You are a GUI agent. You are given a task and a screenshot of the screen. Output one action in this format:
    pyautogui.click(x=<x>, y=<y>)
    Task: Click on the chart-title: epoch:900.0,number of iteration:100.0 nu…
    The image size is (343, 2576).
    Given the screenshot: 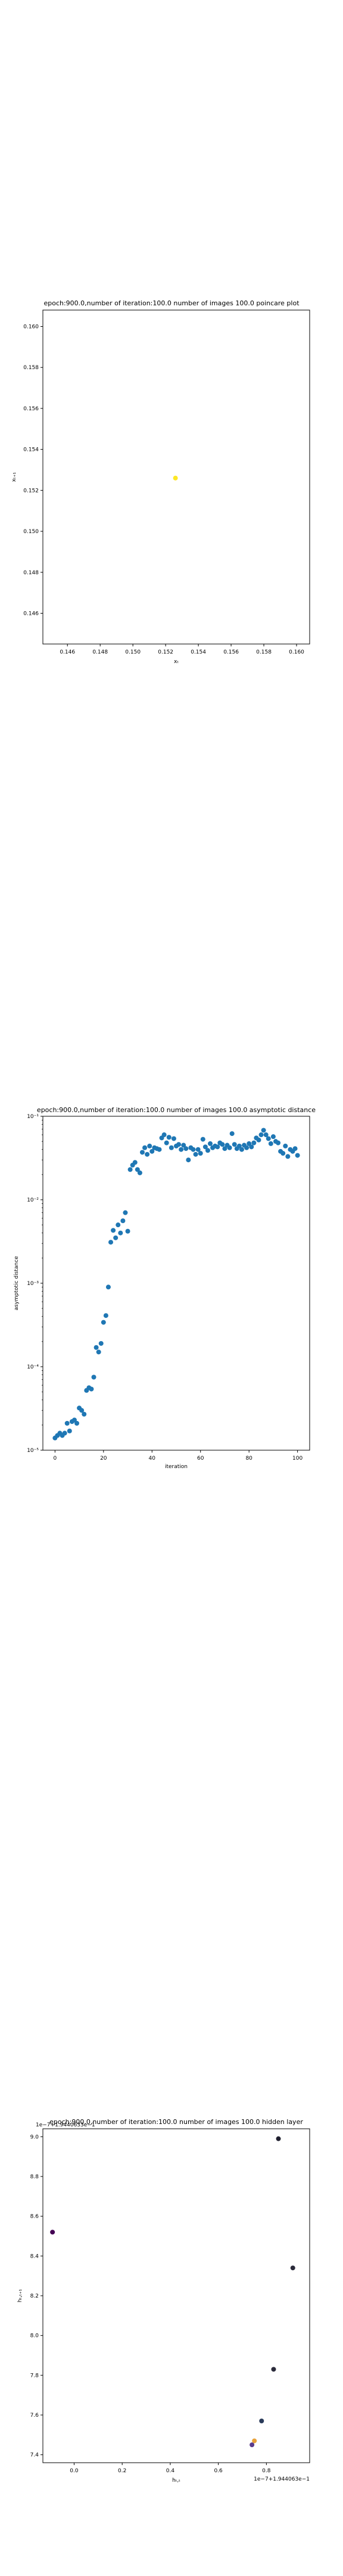 What is the action you would take?
    pyautogui.click(x=176, y=1110)
    